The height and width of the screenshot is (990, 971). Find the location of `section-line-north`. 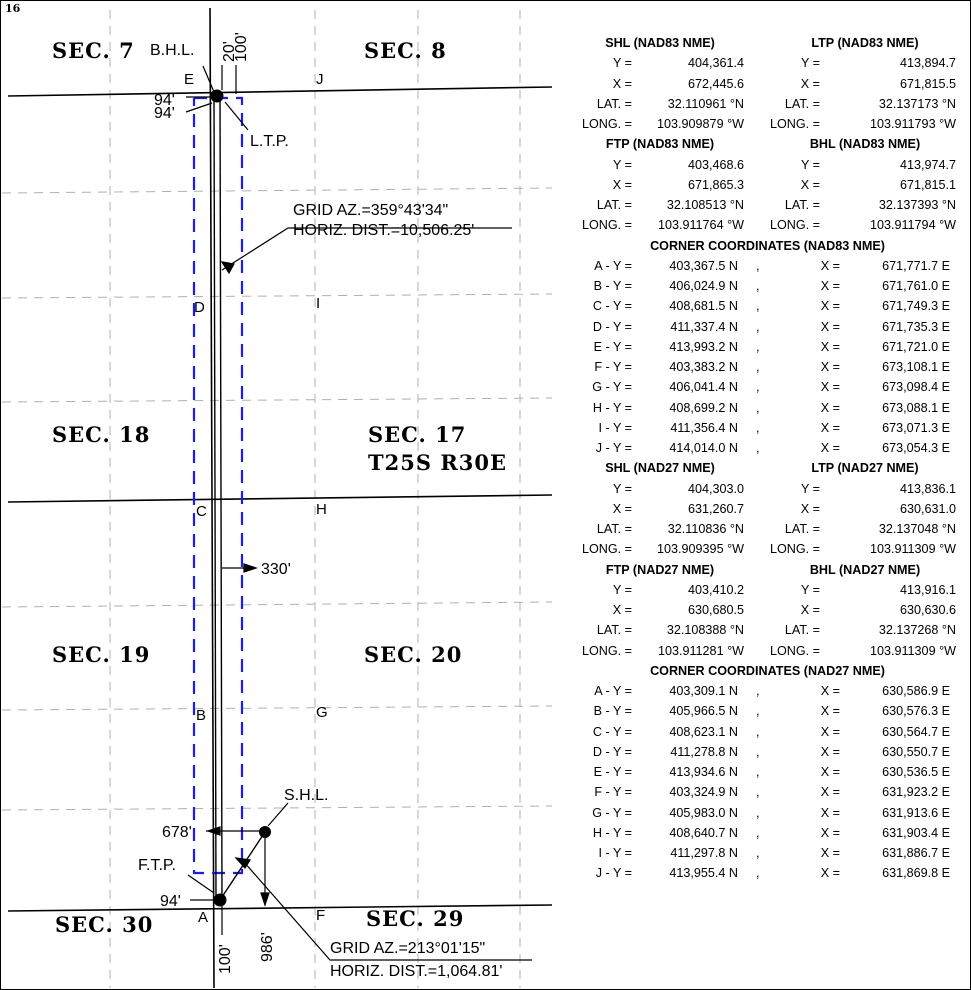

section-line-north is located at coordinates (280, 91).